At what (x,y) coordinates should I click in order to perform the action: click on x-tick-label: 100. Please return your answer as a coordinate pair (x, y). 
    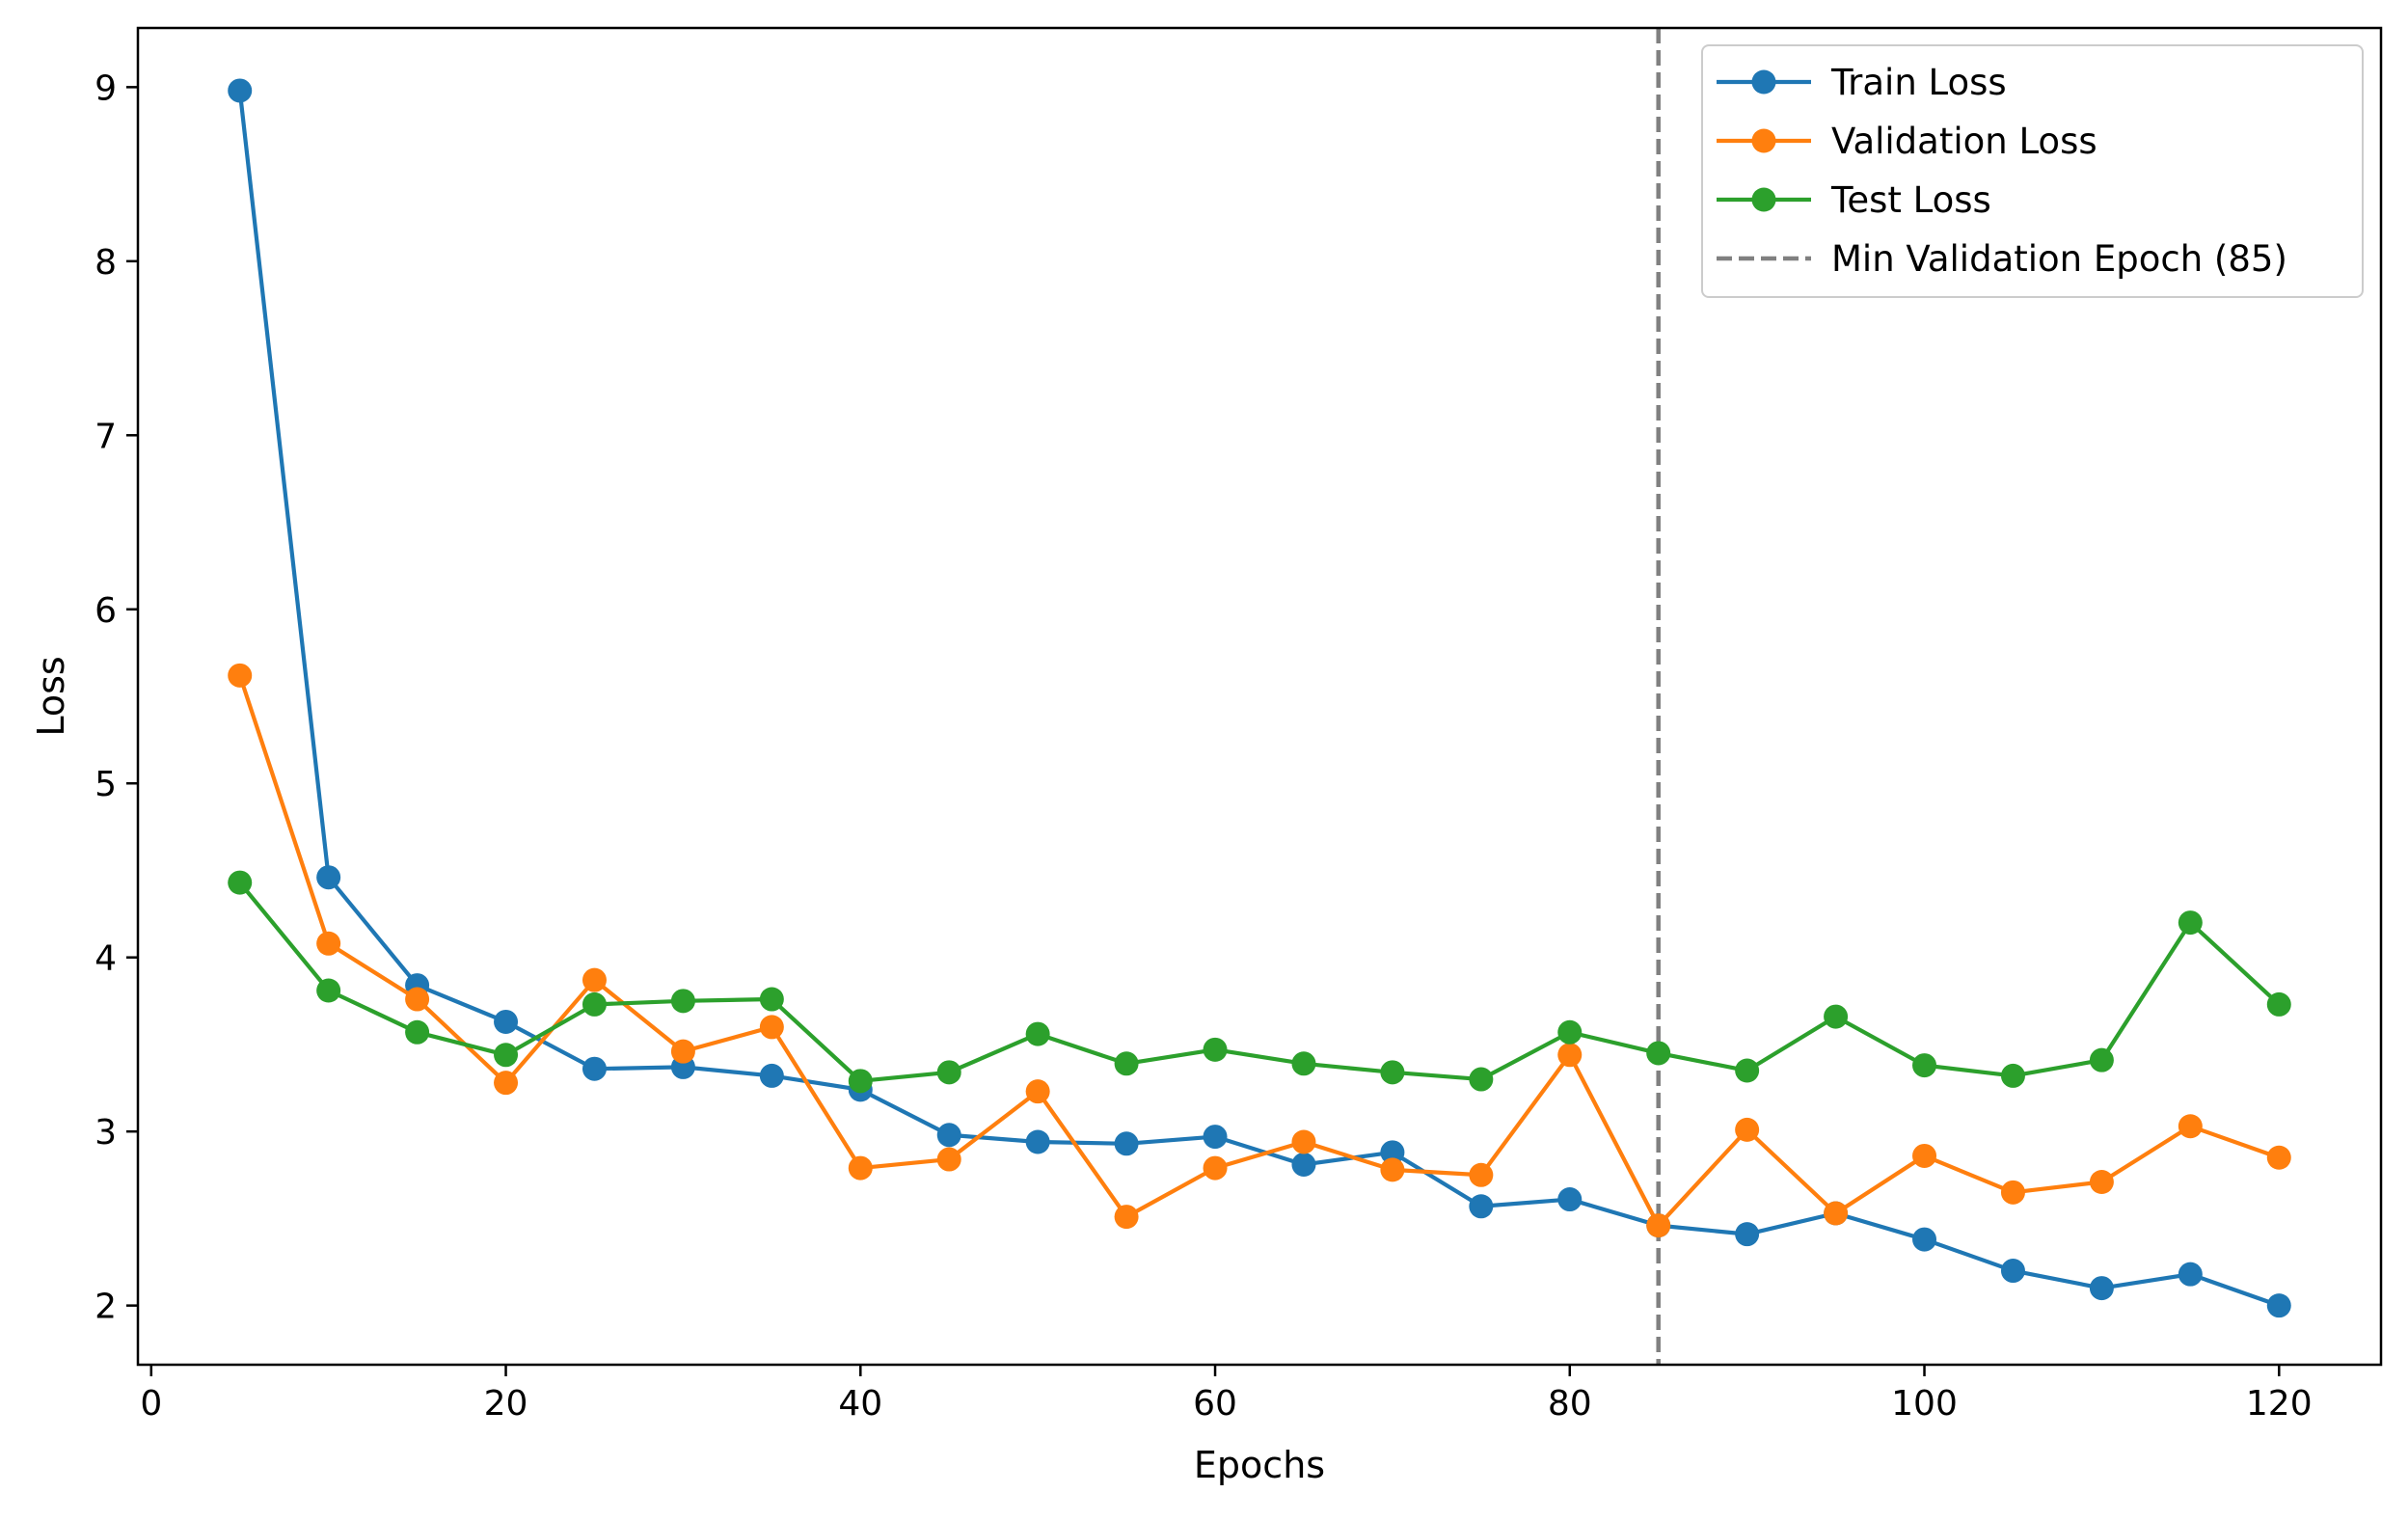
    Looking at the image, I should click on (1924, 1404).